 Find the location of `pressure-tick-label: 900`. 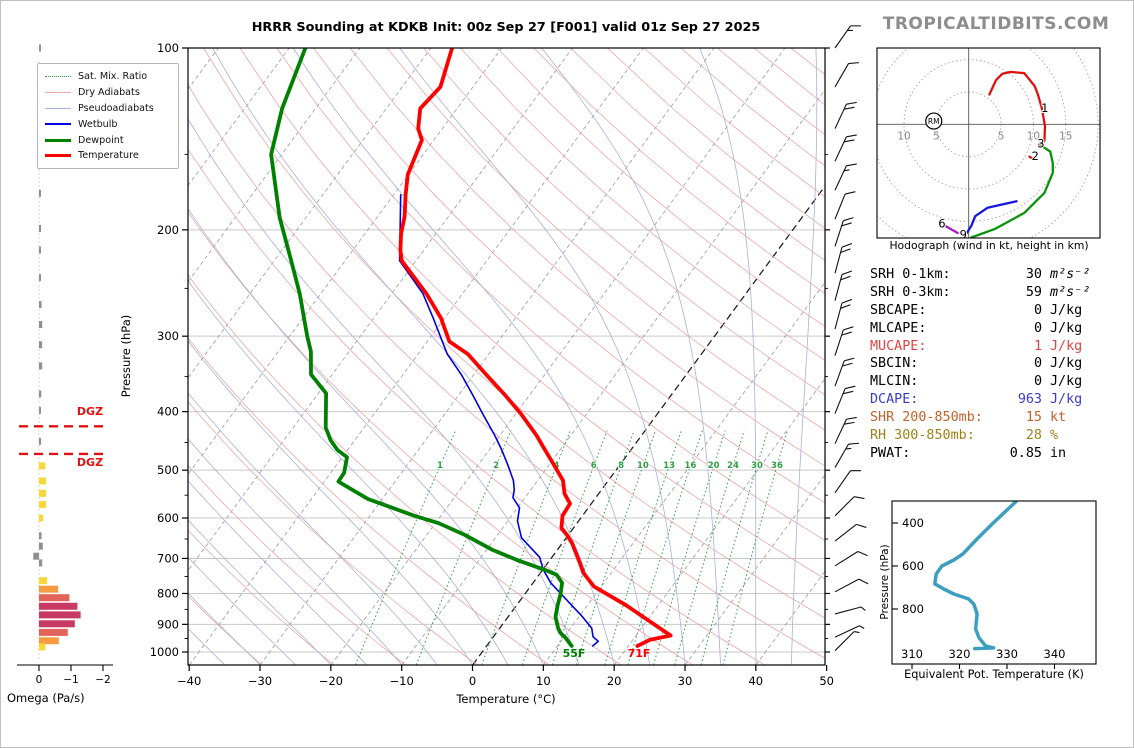

pressure-tick-label: 900 is located at coordinates (168, 624).